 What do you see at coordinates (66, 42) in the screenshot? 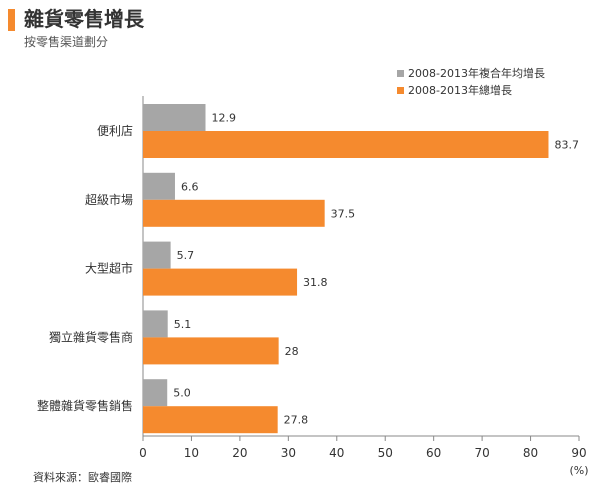
I see `page-subtitle: 按零售渠道劃分` at bounding box center [66, 42].